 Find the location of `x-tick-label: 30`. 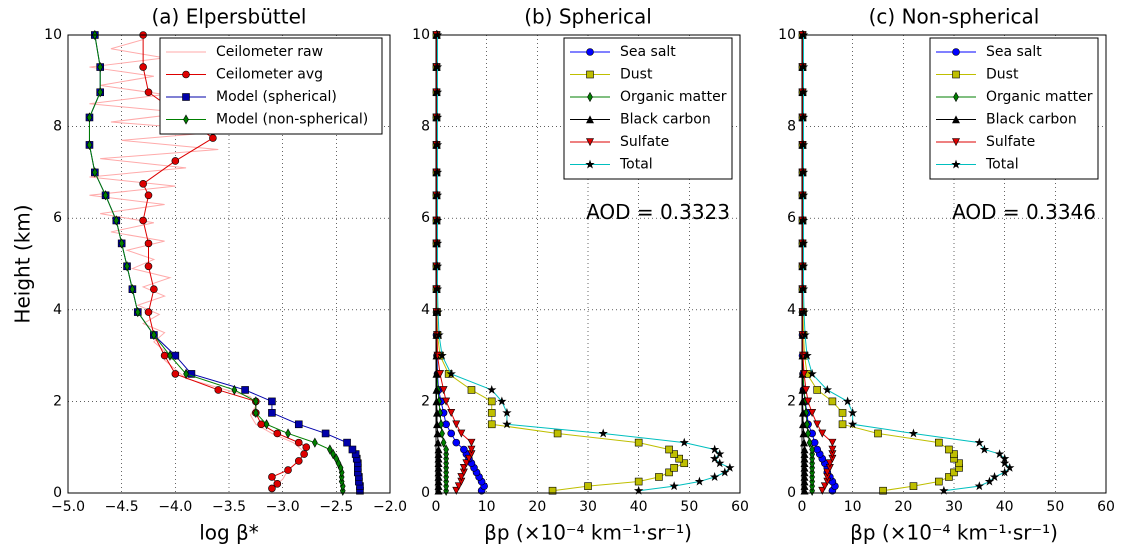

x-tick-label: 30 is located at coordinates (588, 507).